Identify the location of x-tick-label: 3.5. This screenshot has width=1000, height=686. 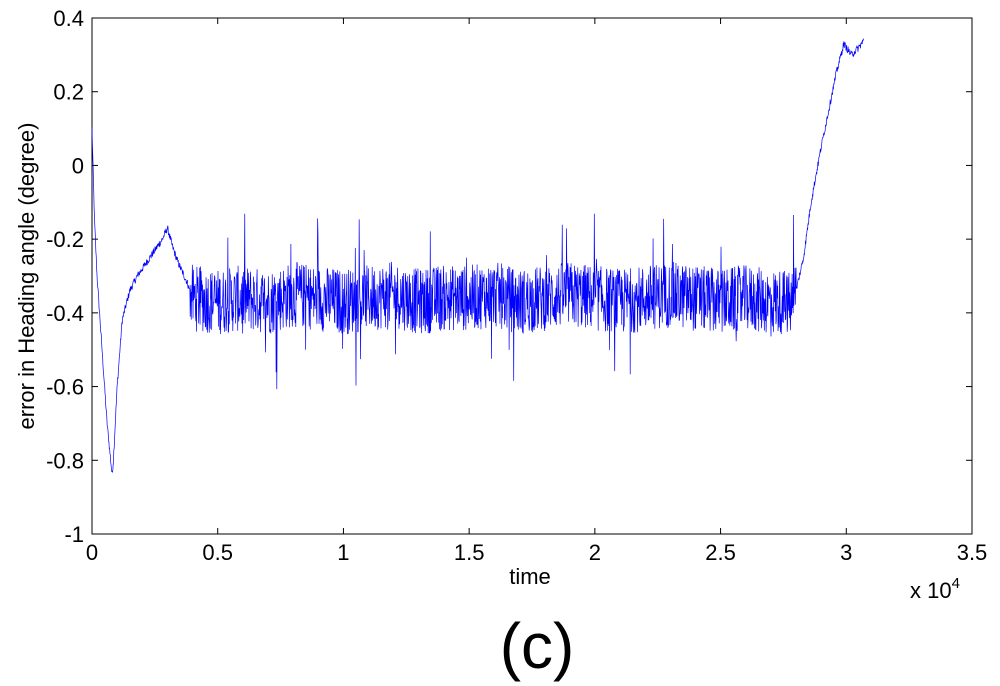
(972, 552).